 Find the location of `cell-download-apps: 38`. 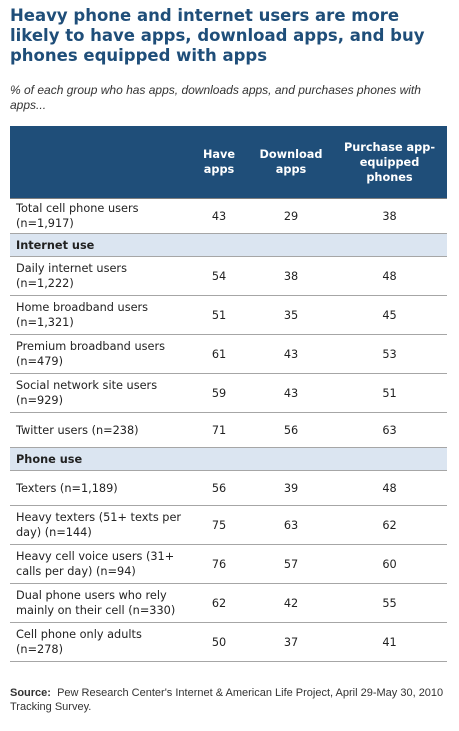

cell-download-apps: 38 is located at coordinates (291, 276).